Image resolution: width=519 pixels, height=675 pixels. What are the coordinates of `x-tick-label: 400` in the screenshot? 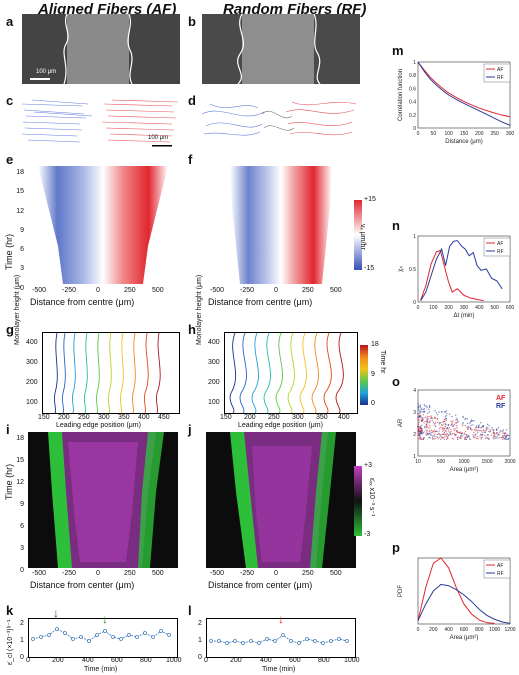 It's located at (448, 630).